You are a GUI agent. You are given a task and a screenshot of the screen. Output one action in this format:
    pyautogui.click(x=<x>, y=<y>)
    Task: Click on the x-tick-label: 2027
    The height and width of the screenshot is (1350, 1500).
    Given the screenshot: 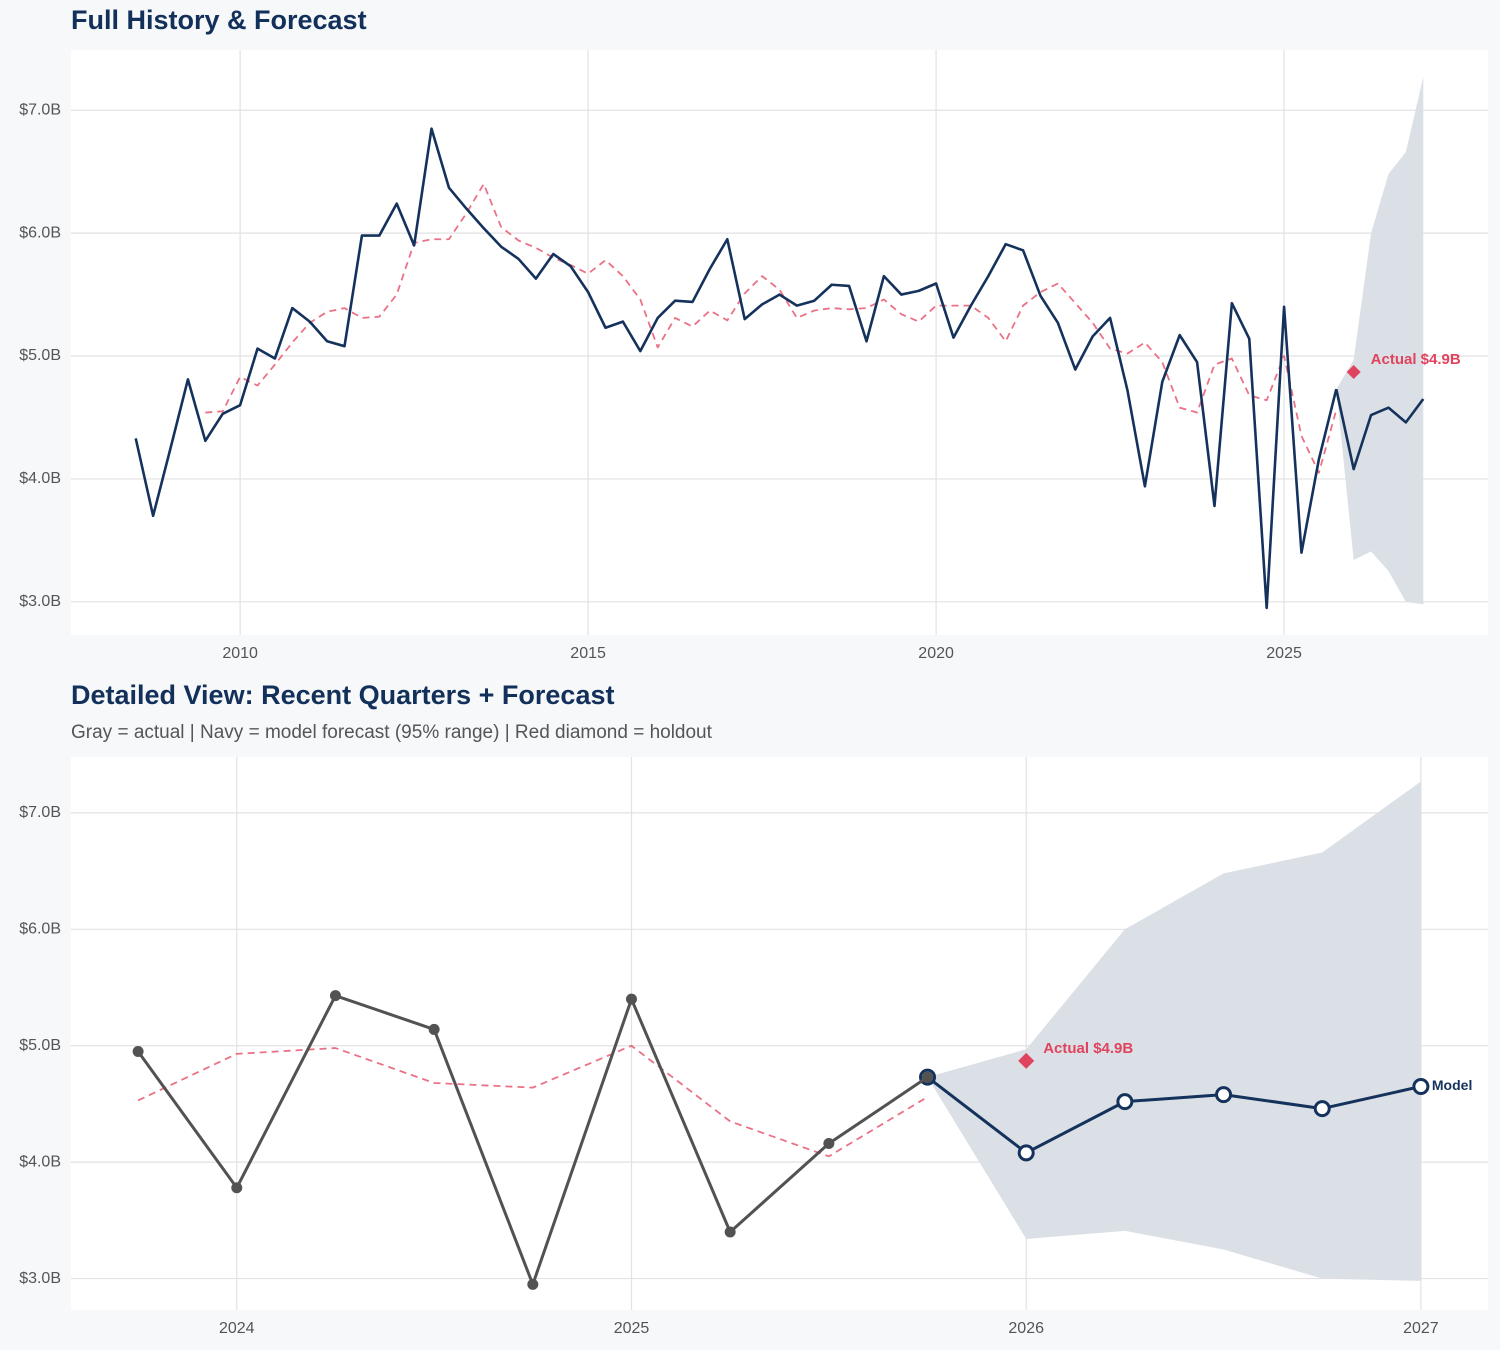 What is the action you would take?
    pyautogui.click(x=1421, y=1328)
    